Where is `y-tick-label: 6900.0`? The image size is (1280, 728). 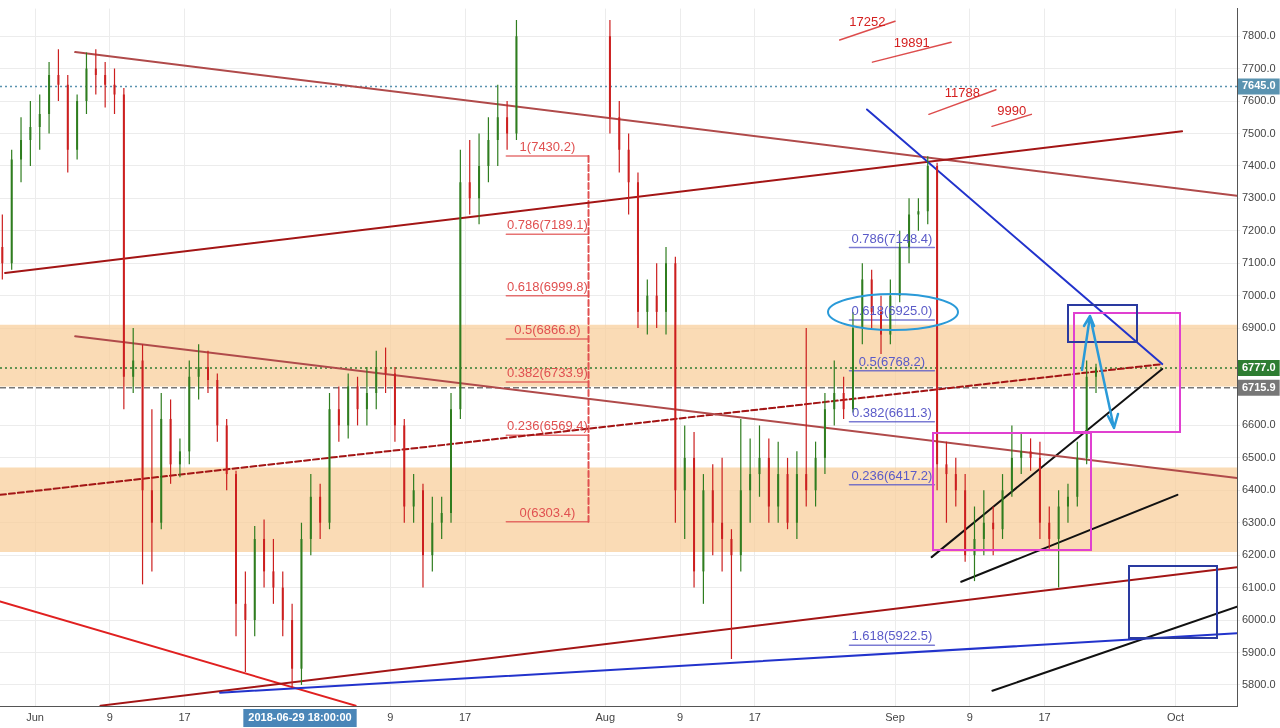 y-tick-label: 6900.0 is located at coordinates (1259, 327).